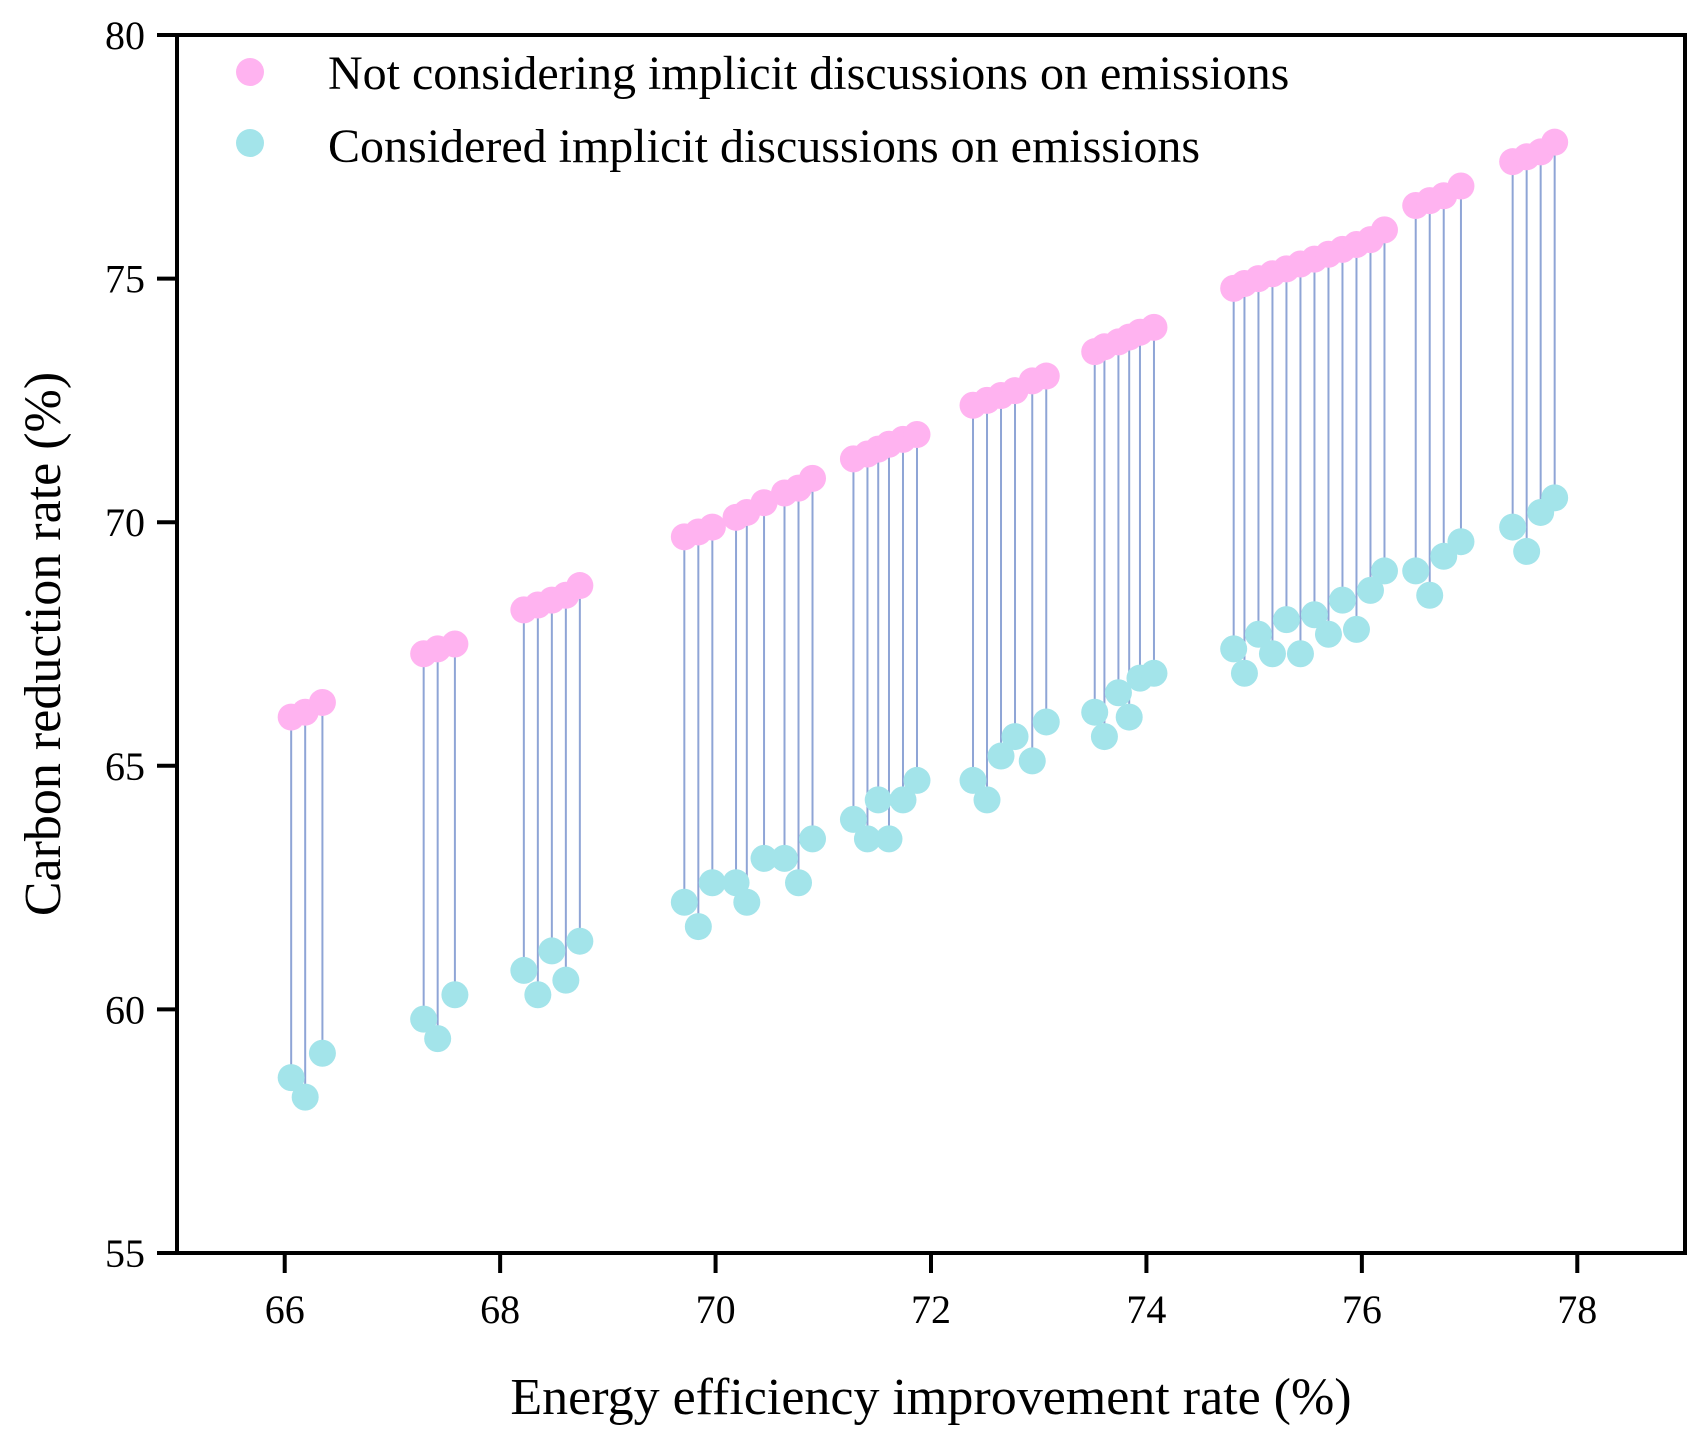 The image size is (1694, 1431). I want to click on x-axis-ticks: 66 68 70 72 74 76 78, so click(931, 1292).